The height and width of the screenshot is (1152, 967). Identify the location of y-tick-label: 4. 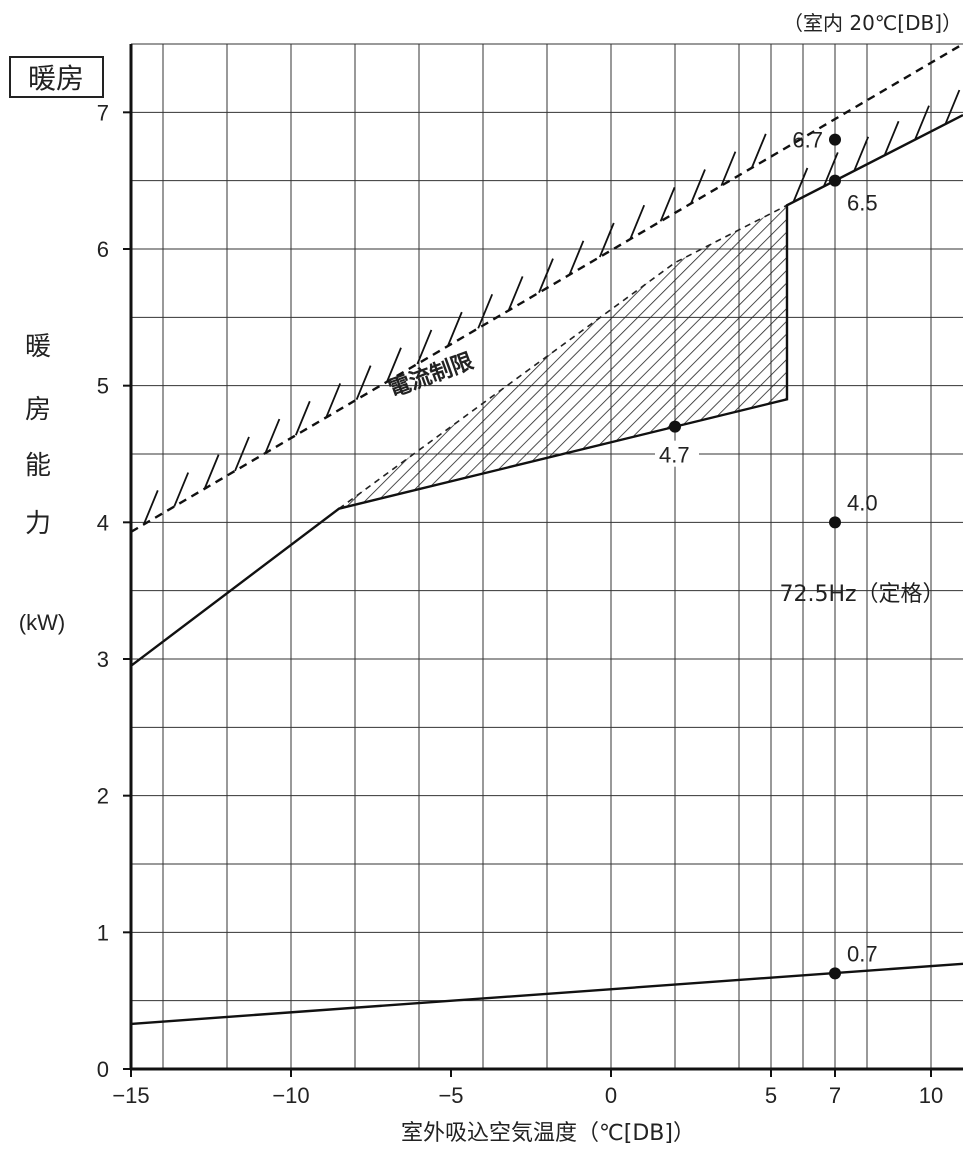
(103, 522).